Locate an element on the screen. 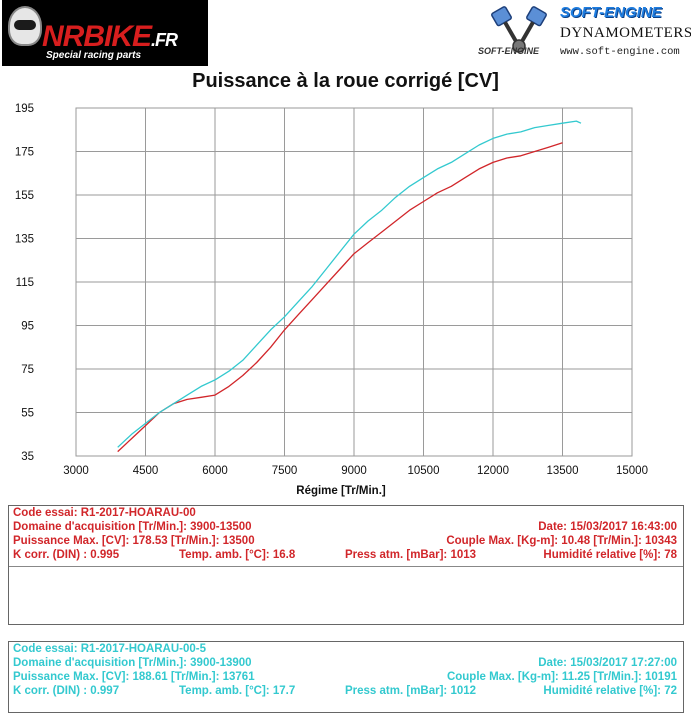 The height and width of the screenshot is (720, 691). x-axis-label: Régime [Tr/Min.] is located at coordinates (341, 491).